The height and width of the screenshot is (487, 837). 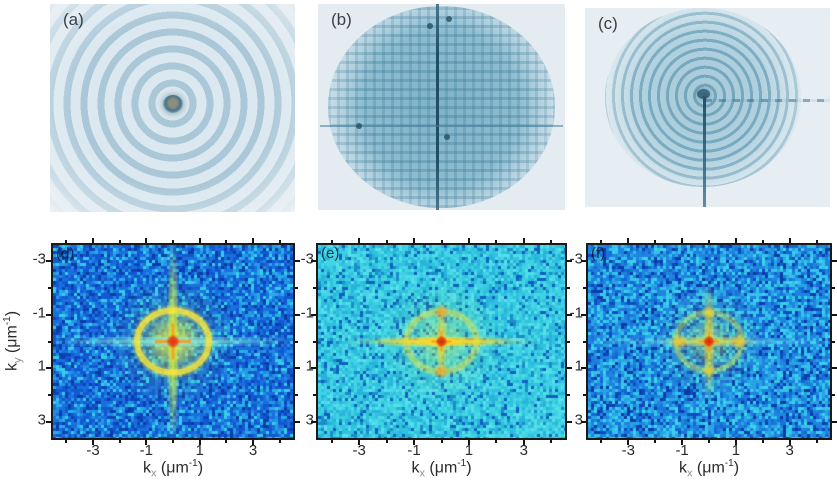 What do you see at coordinates (303, 339) in the screenshot?
I see `y-axis-tick-labels-e: -3 -1 1 3` at bounding box center [303, 339].